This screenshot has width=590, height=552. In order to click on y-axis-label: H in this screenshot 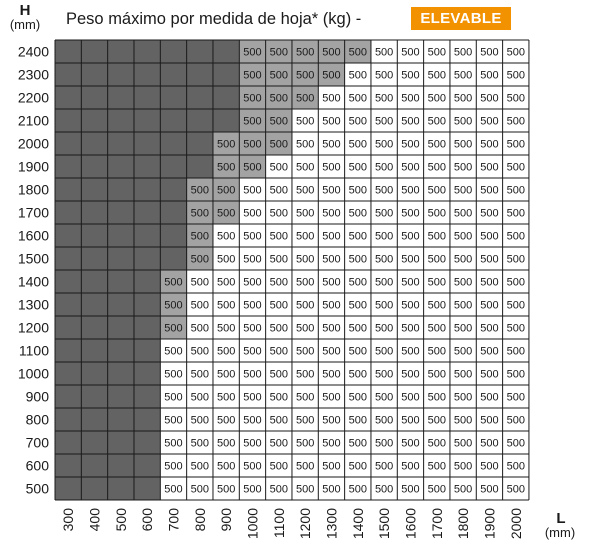, I will do `click(25, 10)`.